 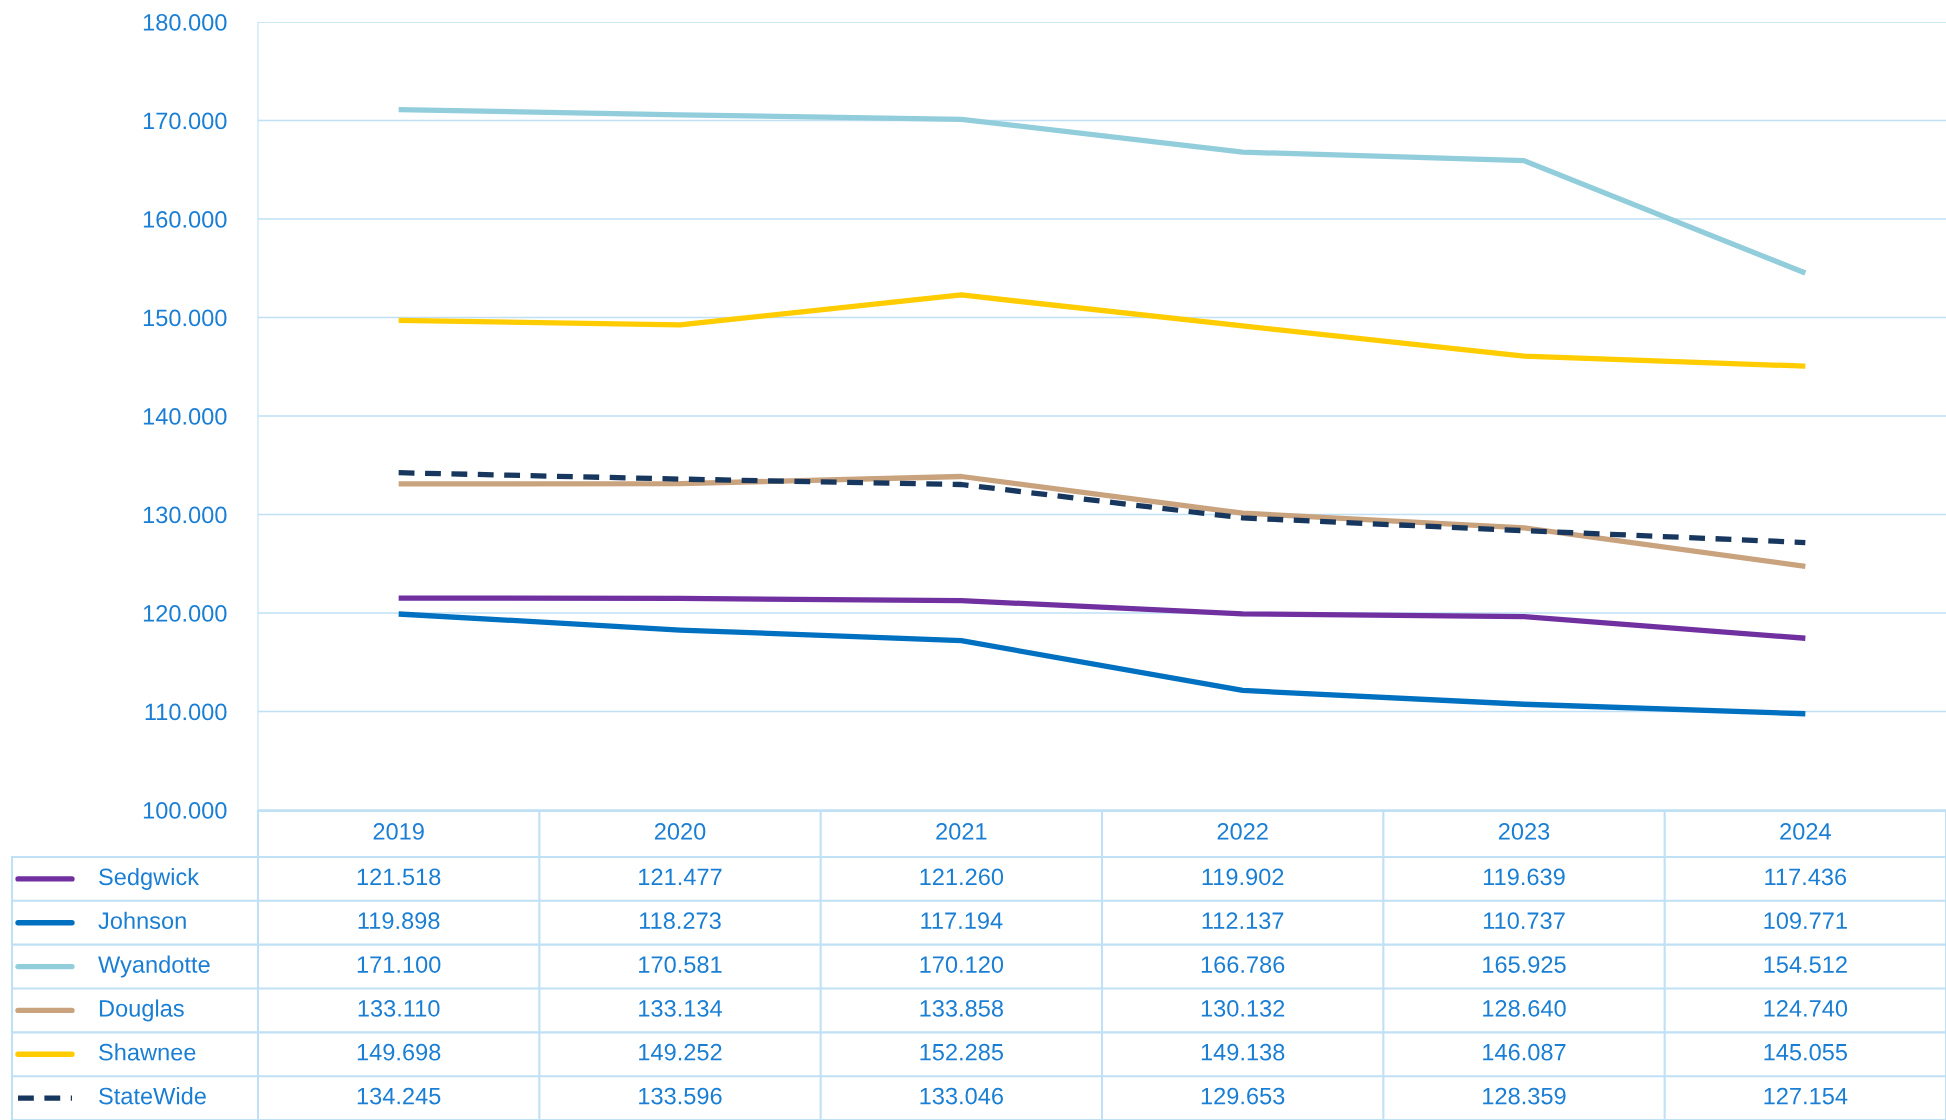 What do you see at coordinates (185, 613) in the screenshot?
I see `y-tick-label: 120.000` at bounding box center [185, 613].